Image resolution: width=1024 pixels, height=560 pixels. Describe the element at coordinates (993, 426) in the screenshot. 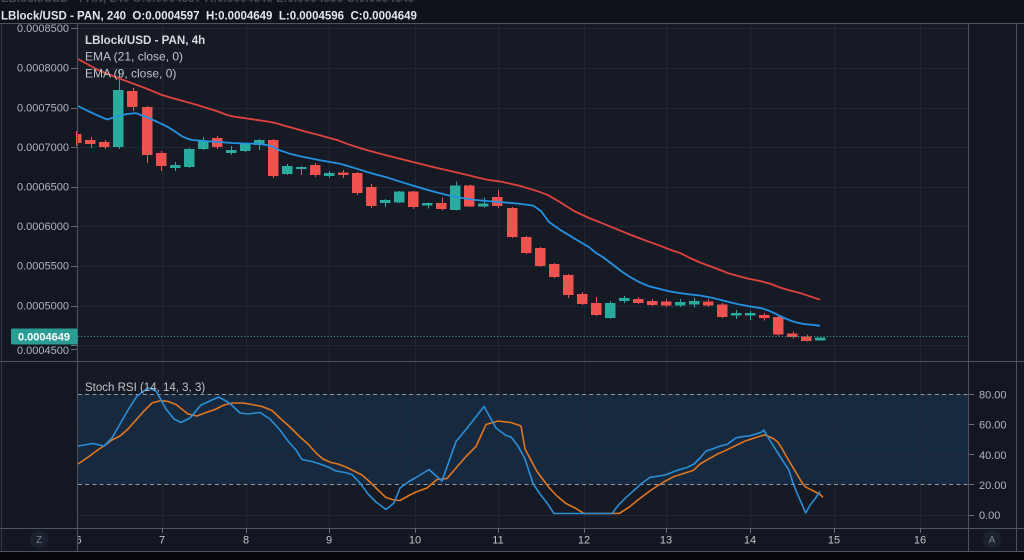

I see `svg-text: 60.00` at that location.